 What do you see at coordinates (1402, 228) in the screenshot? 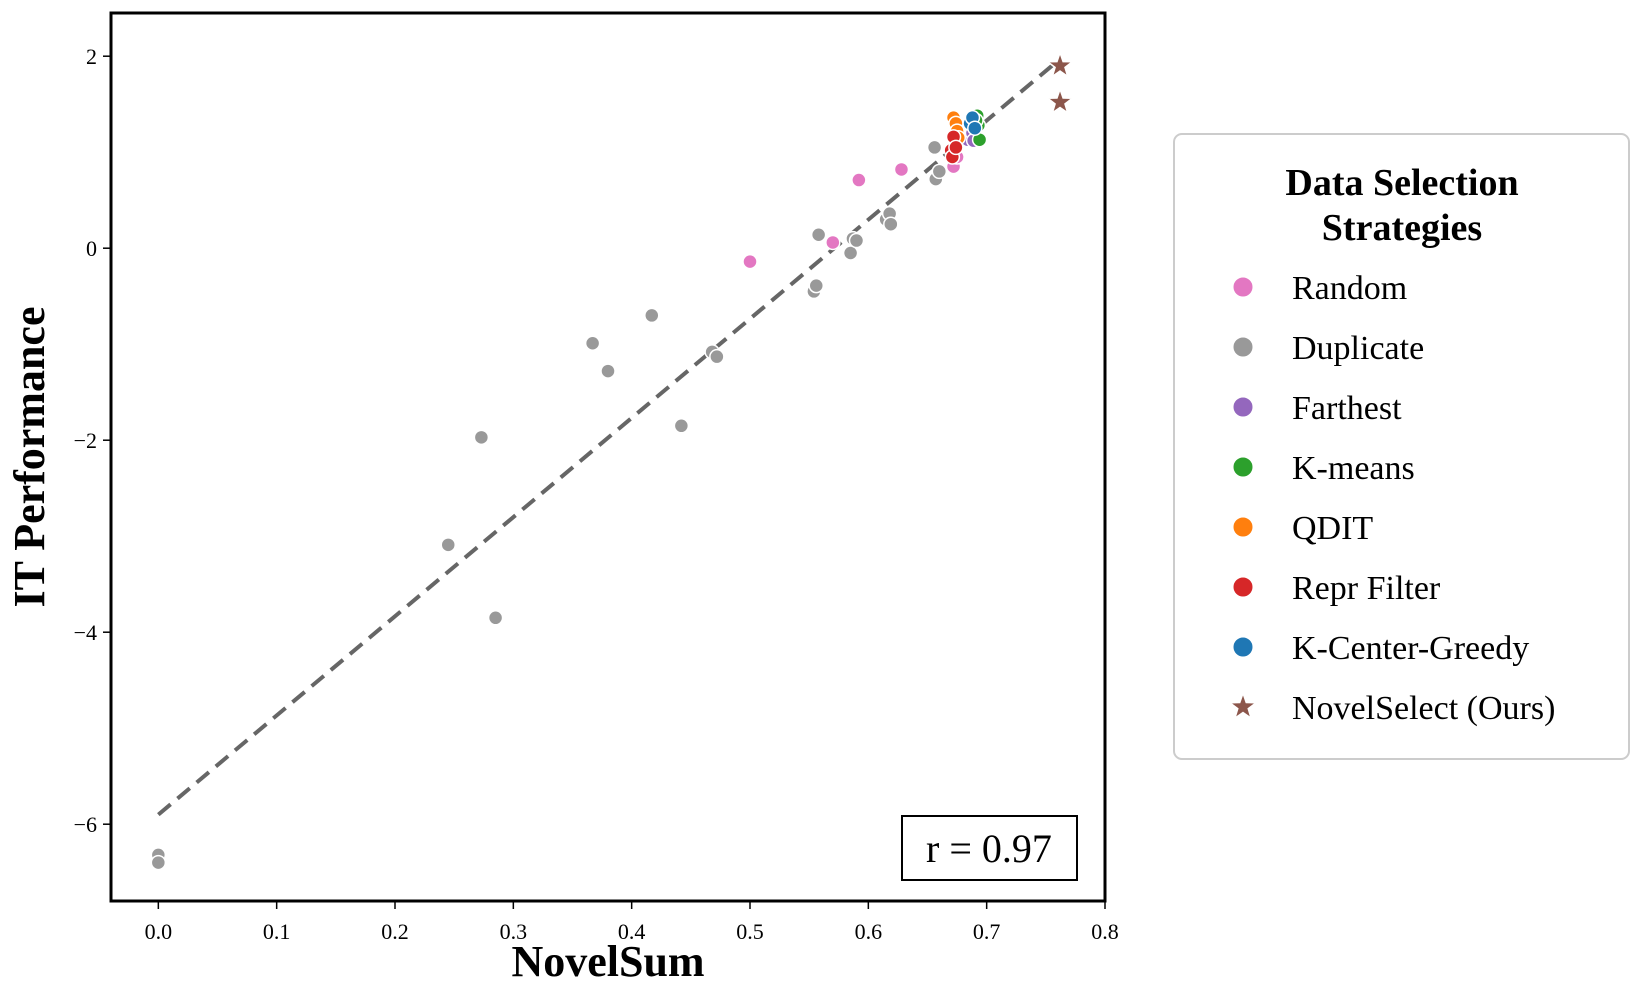
I see `legend-title-line2: Strategies` at bounding box center [1402, 228].